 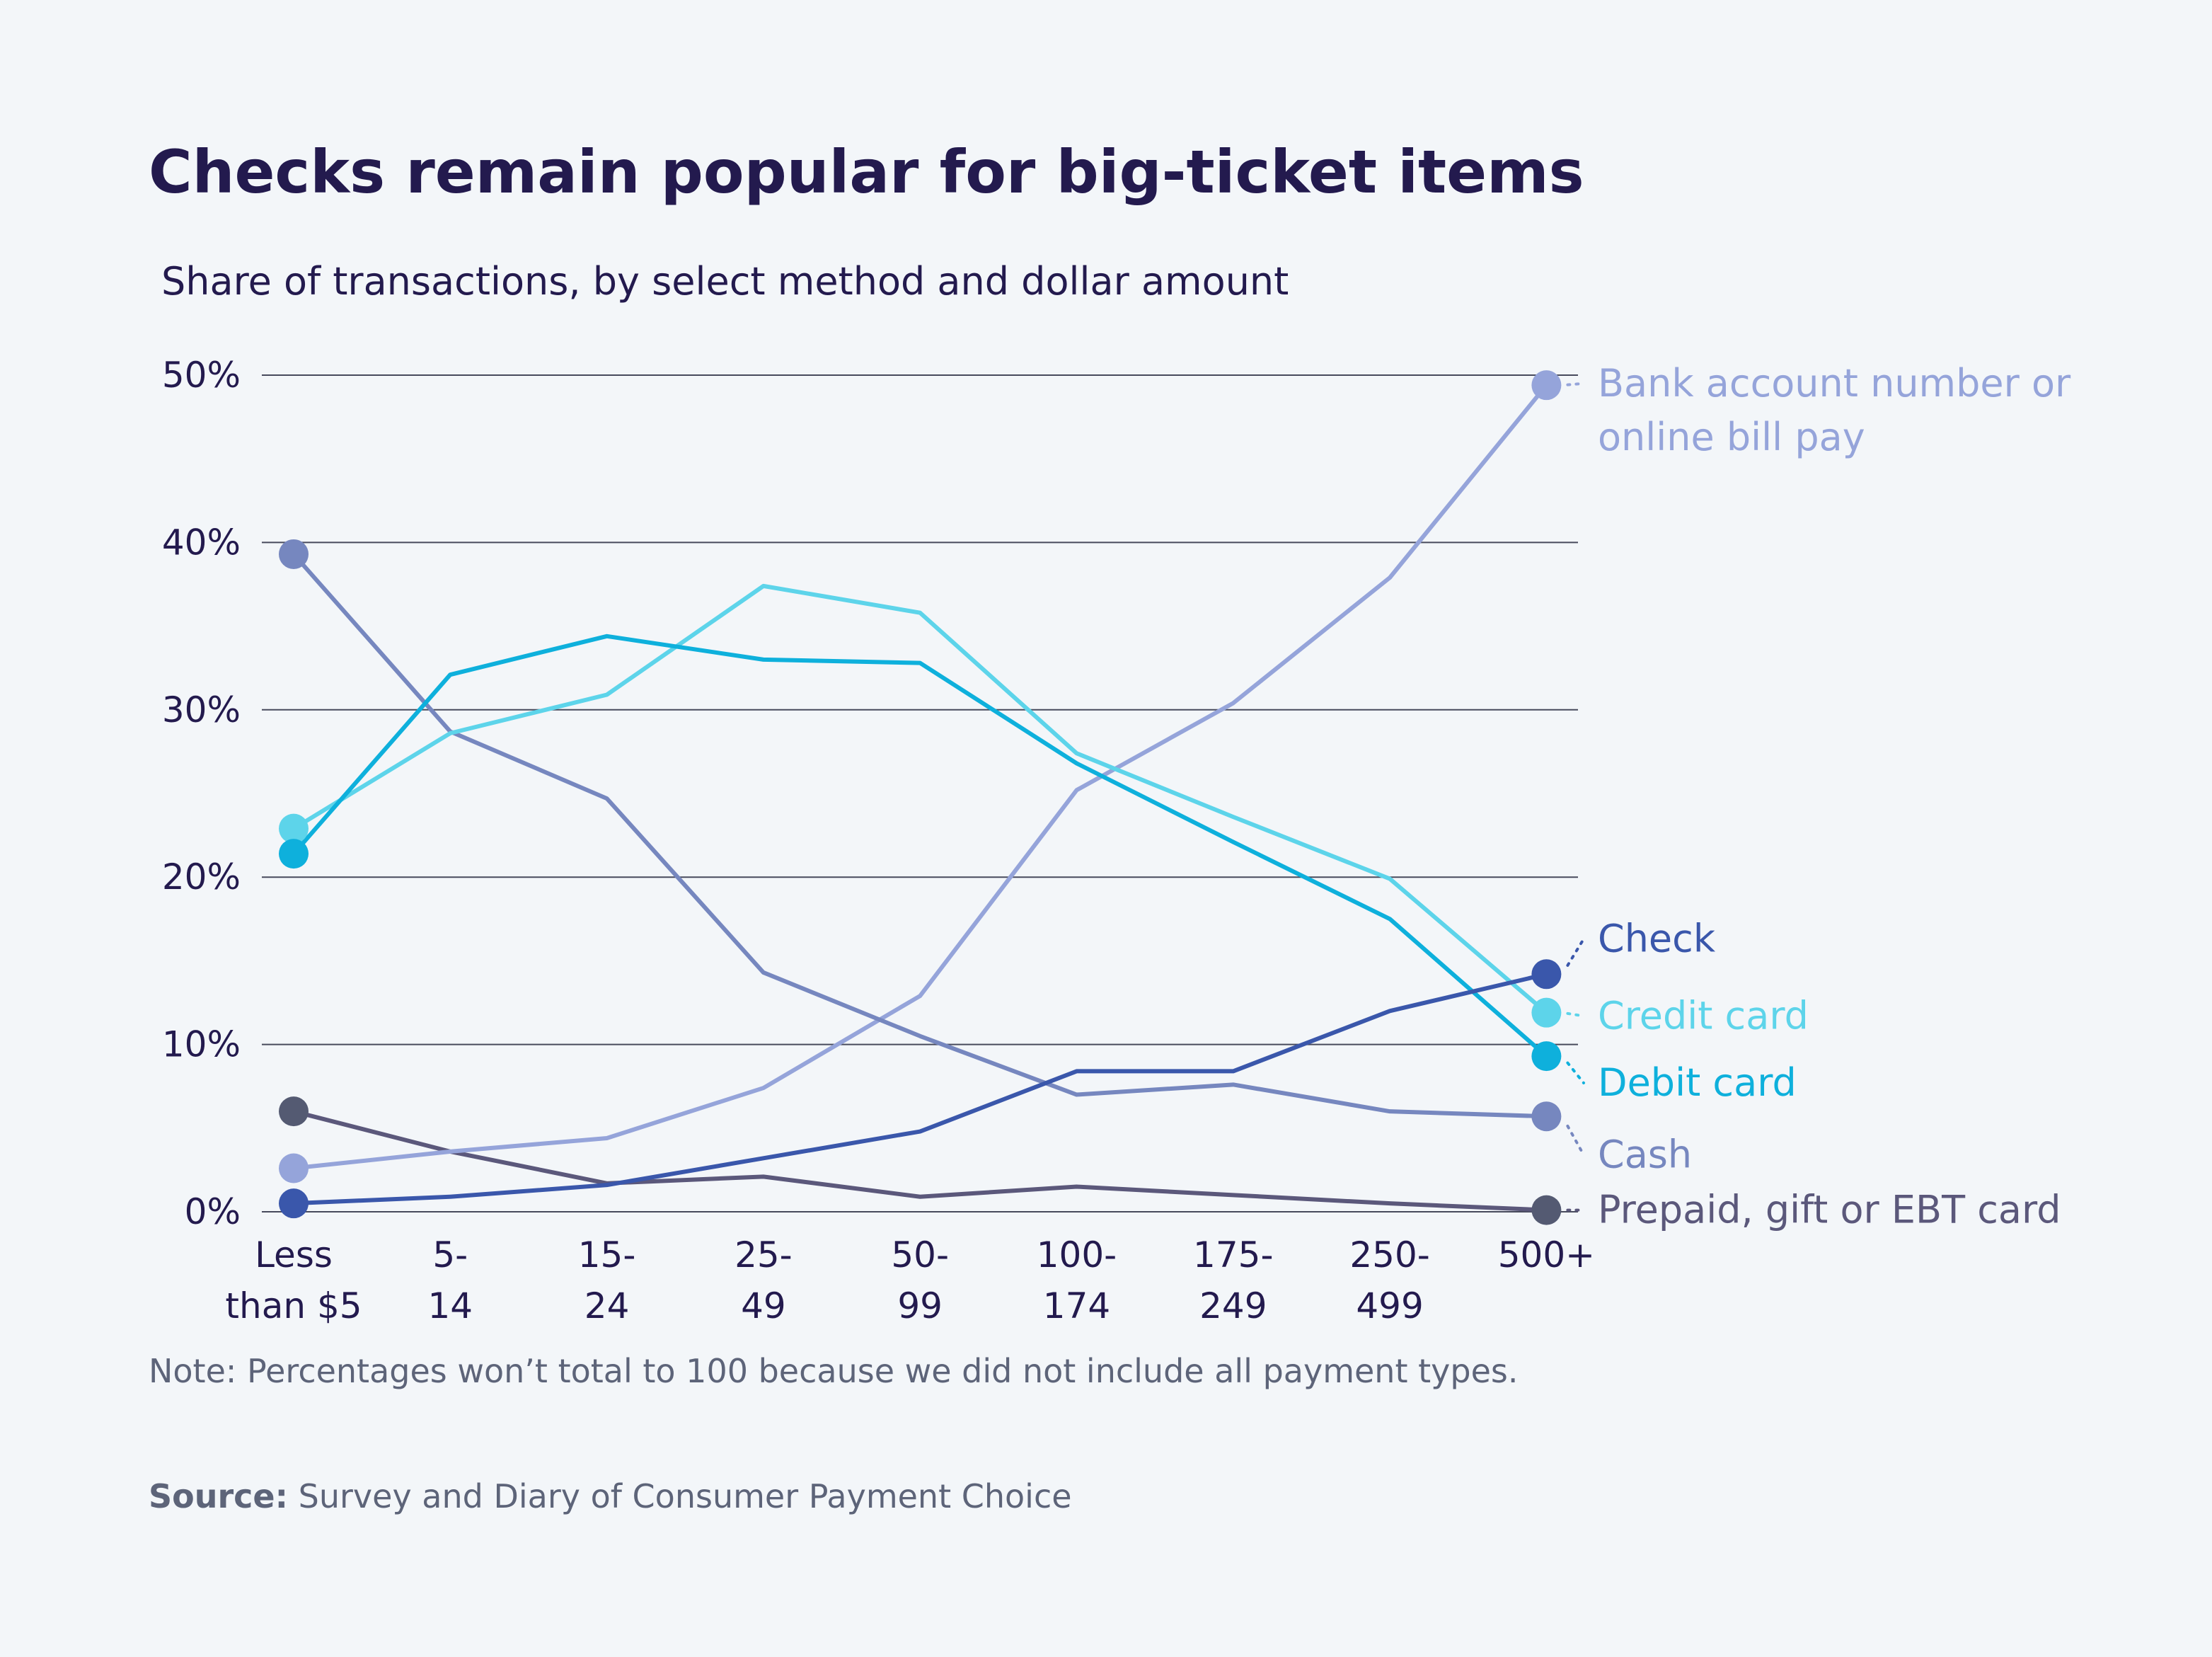 I want to click on y-tick-label-10: 10%, so click(x=201, y=1045).